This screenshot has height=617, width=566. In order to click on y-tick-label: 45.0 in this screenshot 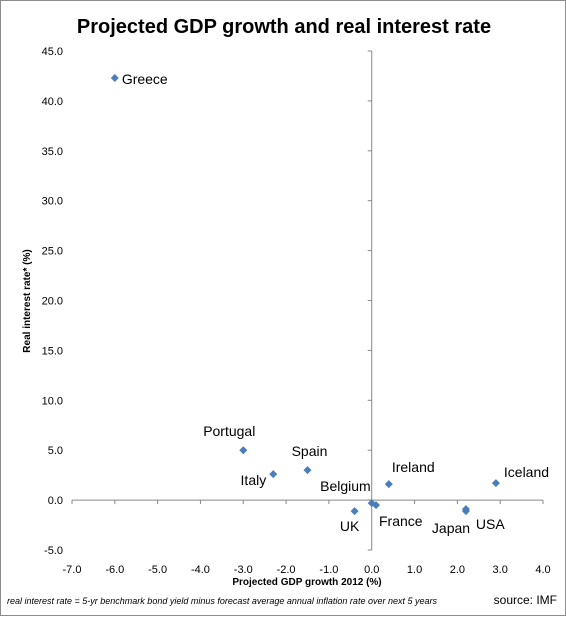, I will do `click(52, 52)`.